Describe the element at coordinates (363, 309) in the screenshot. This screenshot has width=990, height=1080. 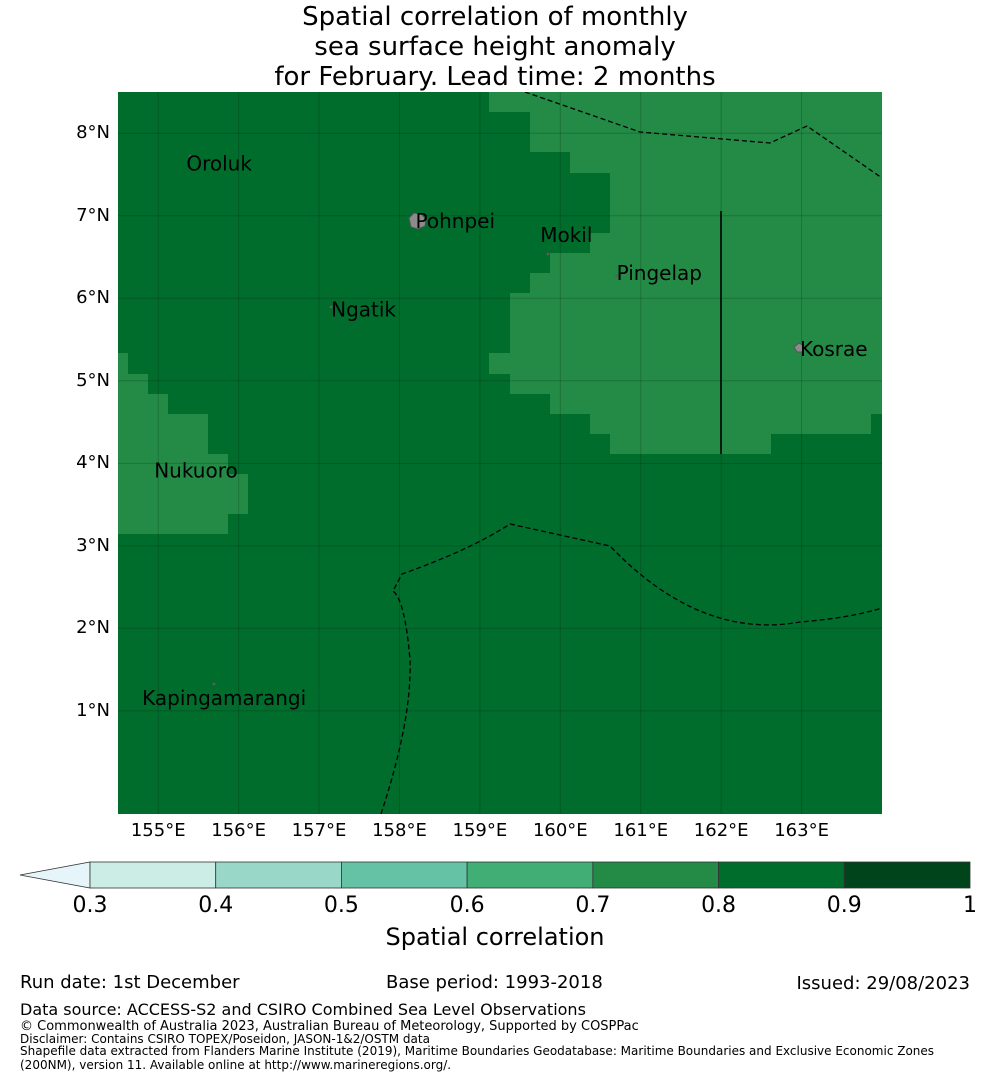
I see `place-label: Ngatik` at that location.